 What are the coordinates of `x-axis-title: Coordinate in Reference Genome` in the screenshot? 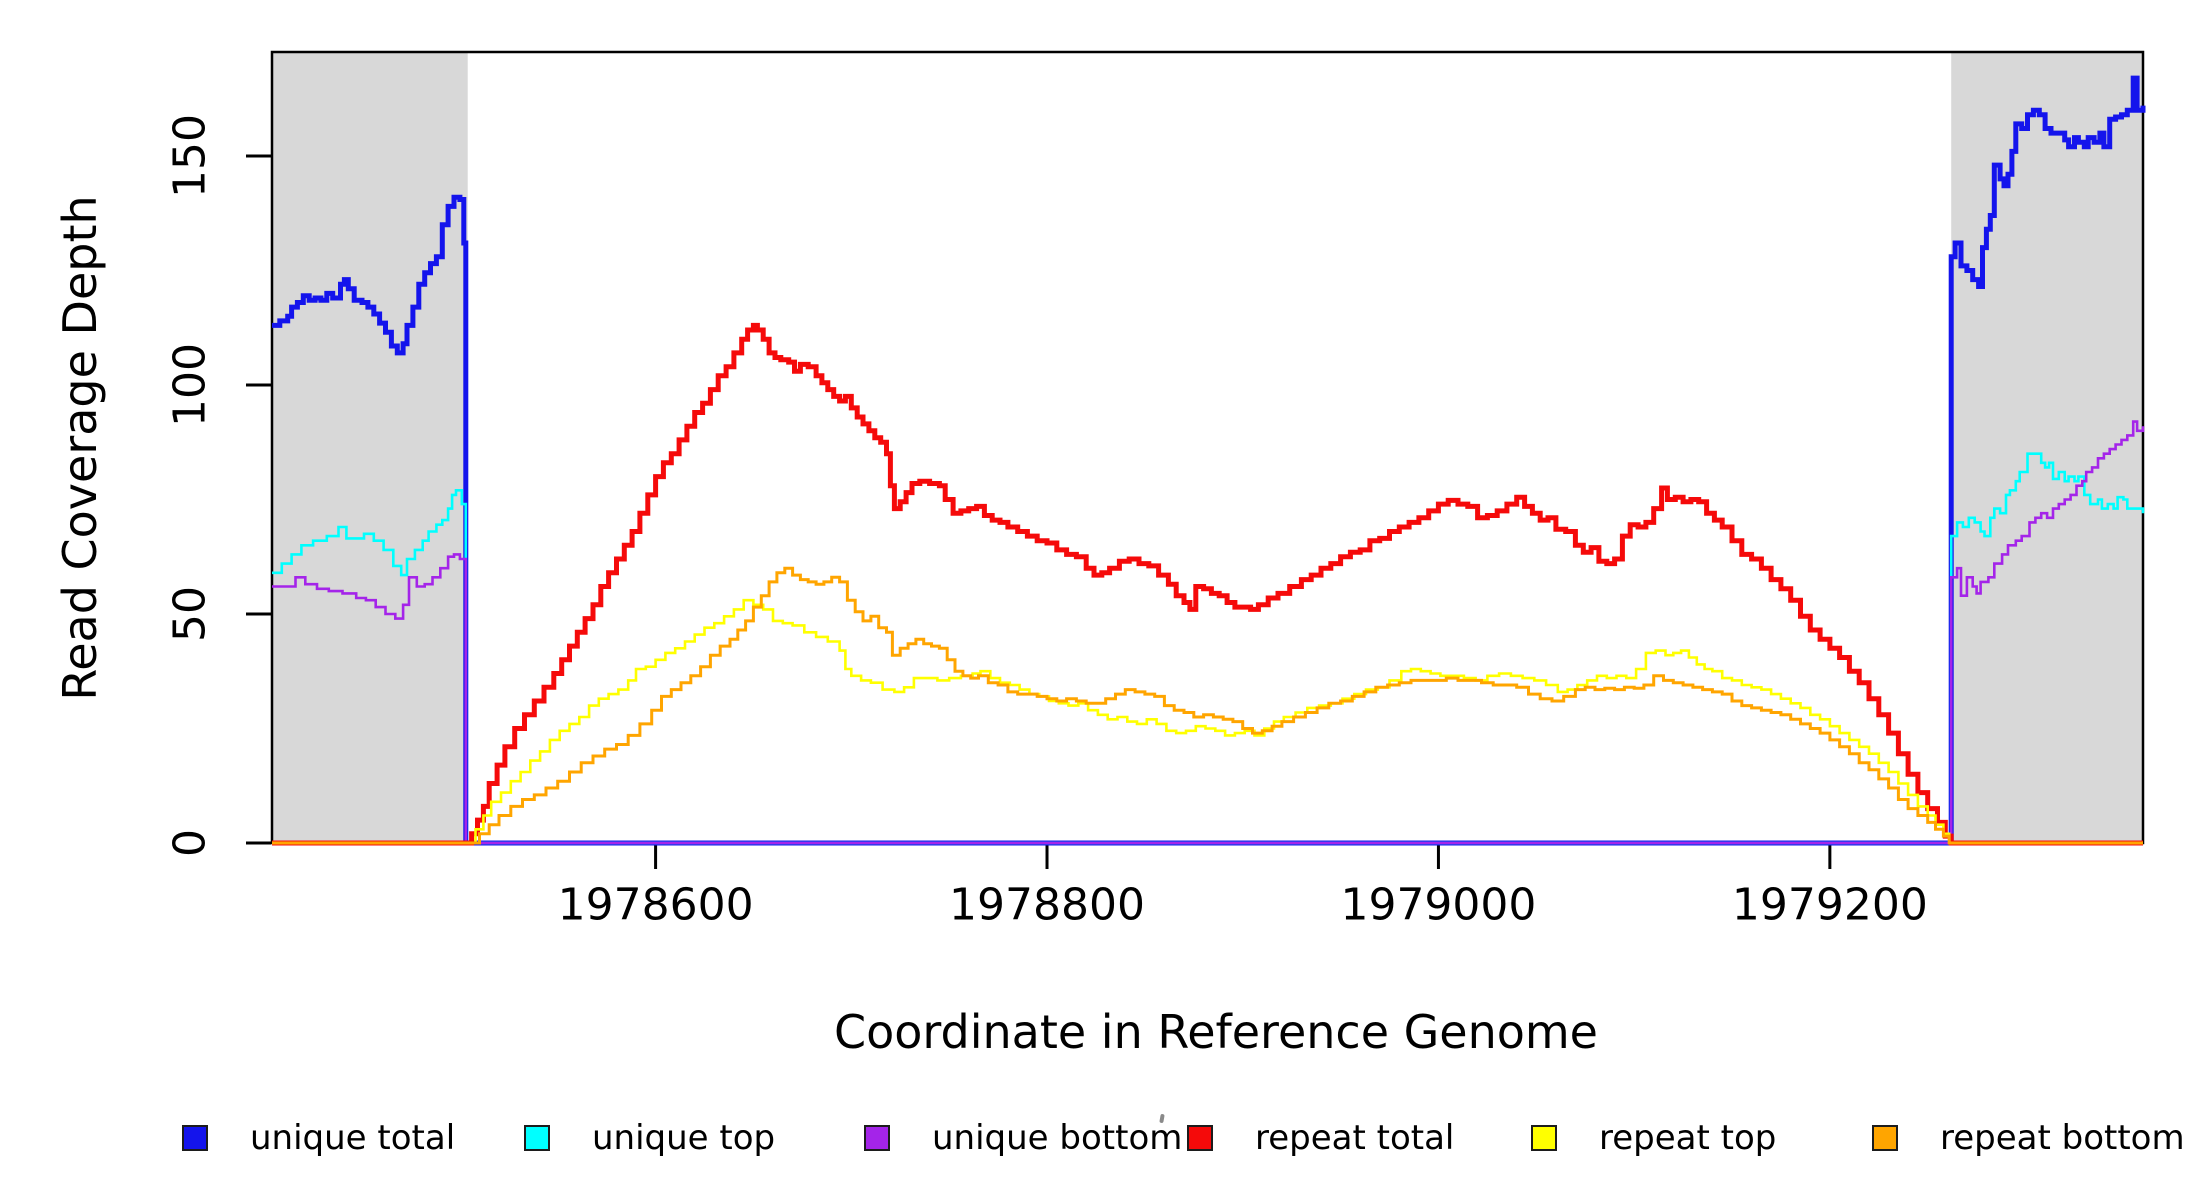 It's located at (1216, 1032).